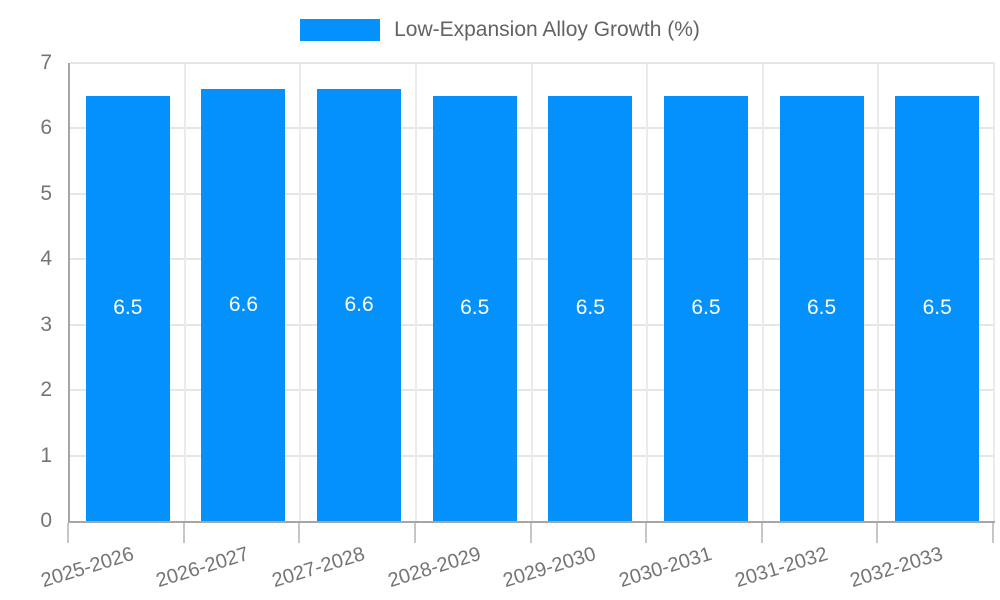 The width and height of the screenshot is (1000, 600). Describe the element at coordinates (340, 30) in the screenshot. I see `legend-swatch` at that location.